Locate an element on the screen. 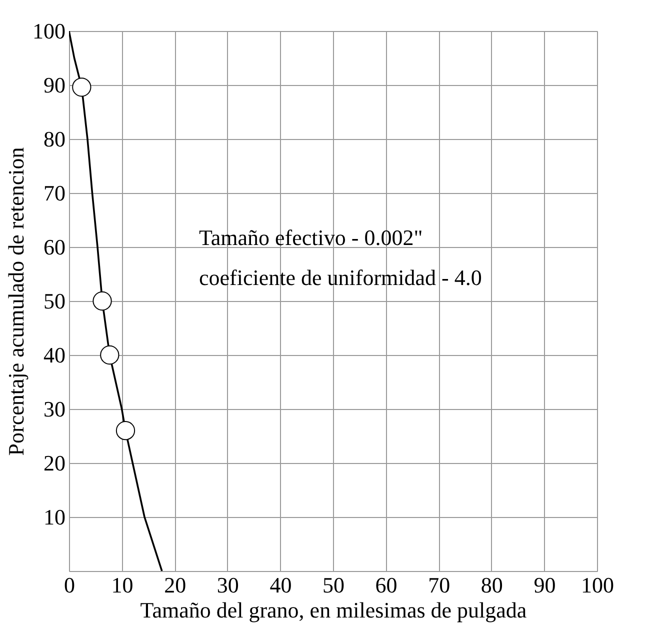 This screenshot has width=665, height=638. y-tick-label: 70 is located at coordinates (55, 193).